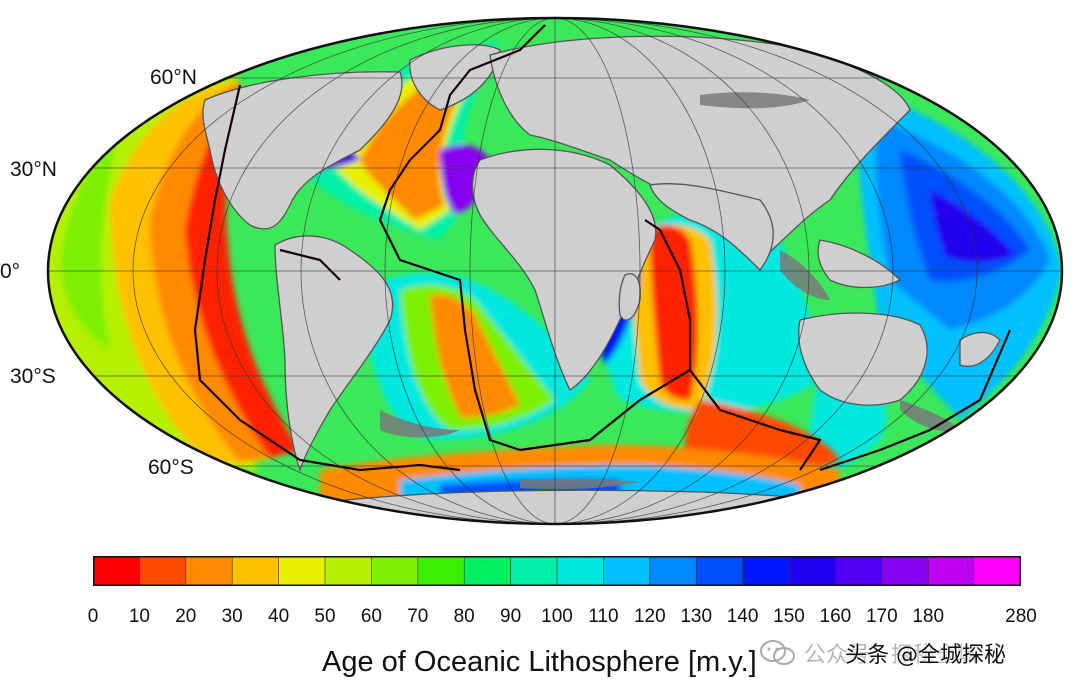 The width and height of the screenshot is (1080, 690). I want to click on colorbar-tick-label: 180, so click(928, 616).